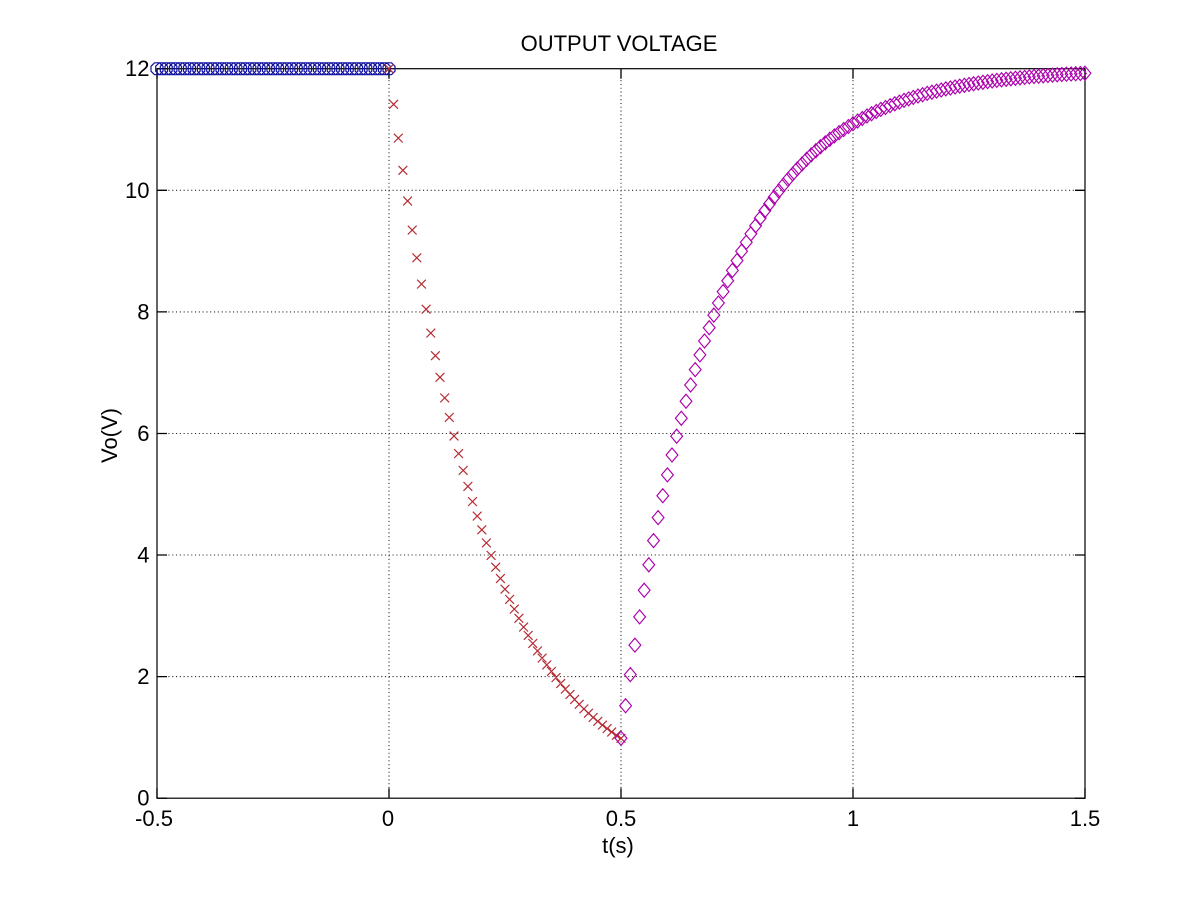 This screenshot has height=905, width=1200. I want to click on svg-text: 0.5, so click(621, 818).